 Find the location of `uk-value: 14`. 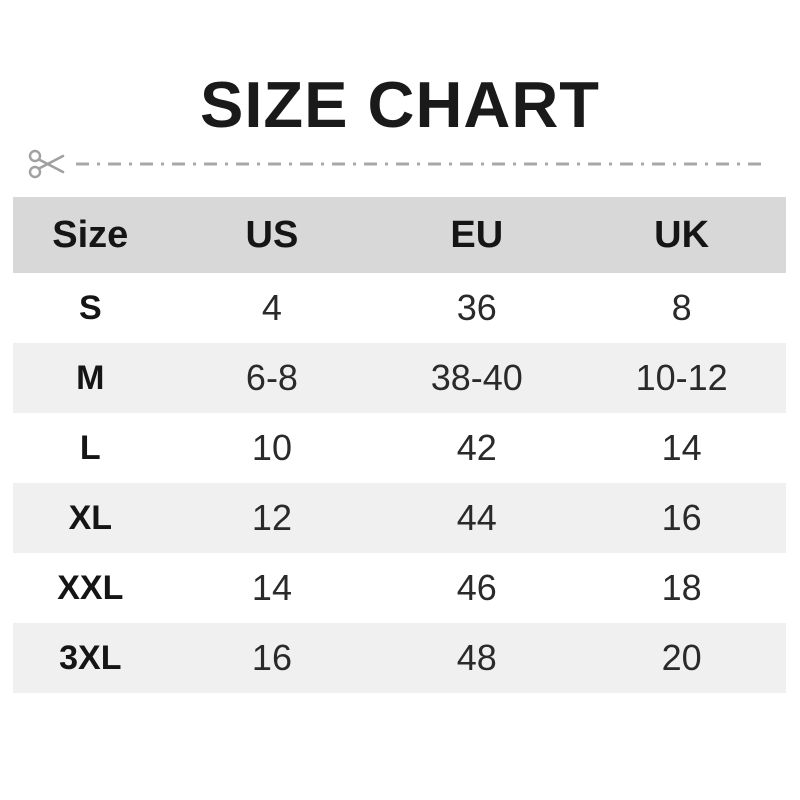

uk-value: 14 is located at coordinates (681, 447).